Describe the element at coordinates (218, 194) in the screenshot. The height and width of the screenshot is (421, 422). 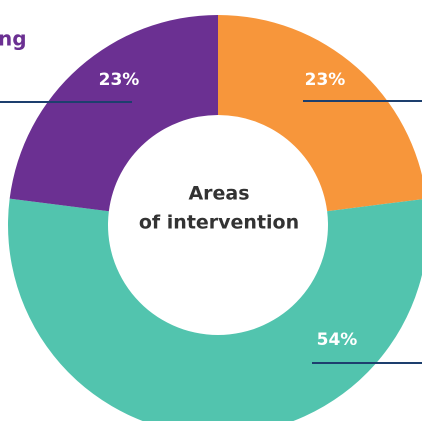
I see `center-label: Areas` at that location.